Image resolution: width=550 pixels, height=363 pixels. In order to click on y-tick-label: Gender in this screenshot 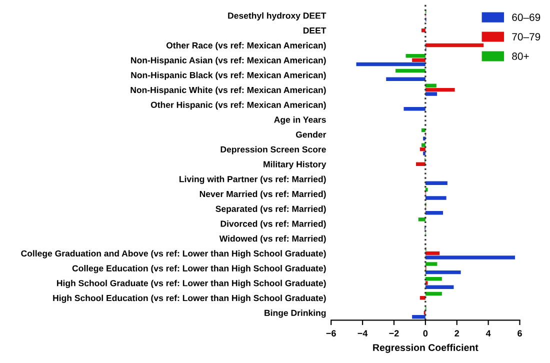, I will do `click(311, 134)`.